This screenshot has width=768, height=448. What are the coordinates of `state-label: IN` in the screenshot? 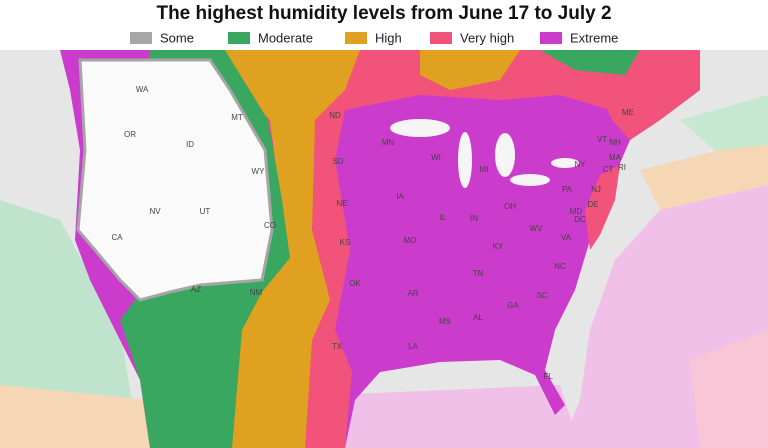 It's located at (474, 218).